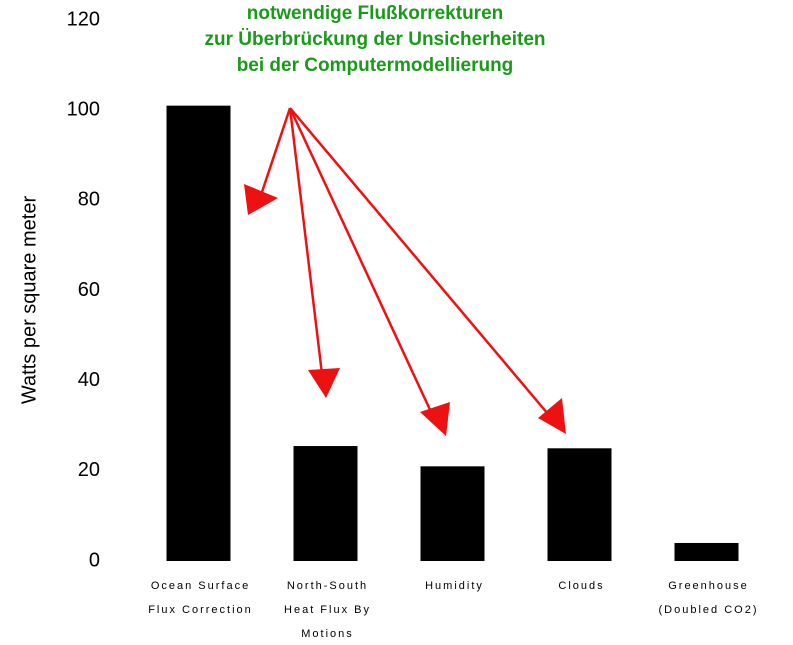 This screenshot has height=645, width=793. I want to click on x-tick-label: Flux Correction, so click(200, 610).